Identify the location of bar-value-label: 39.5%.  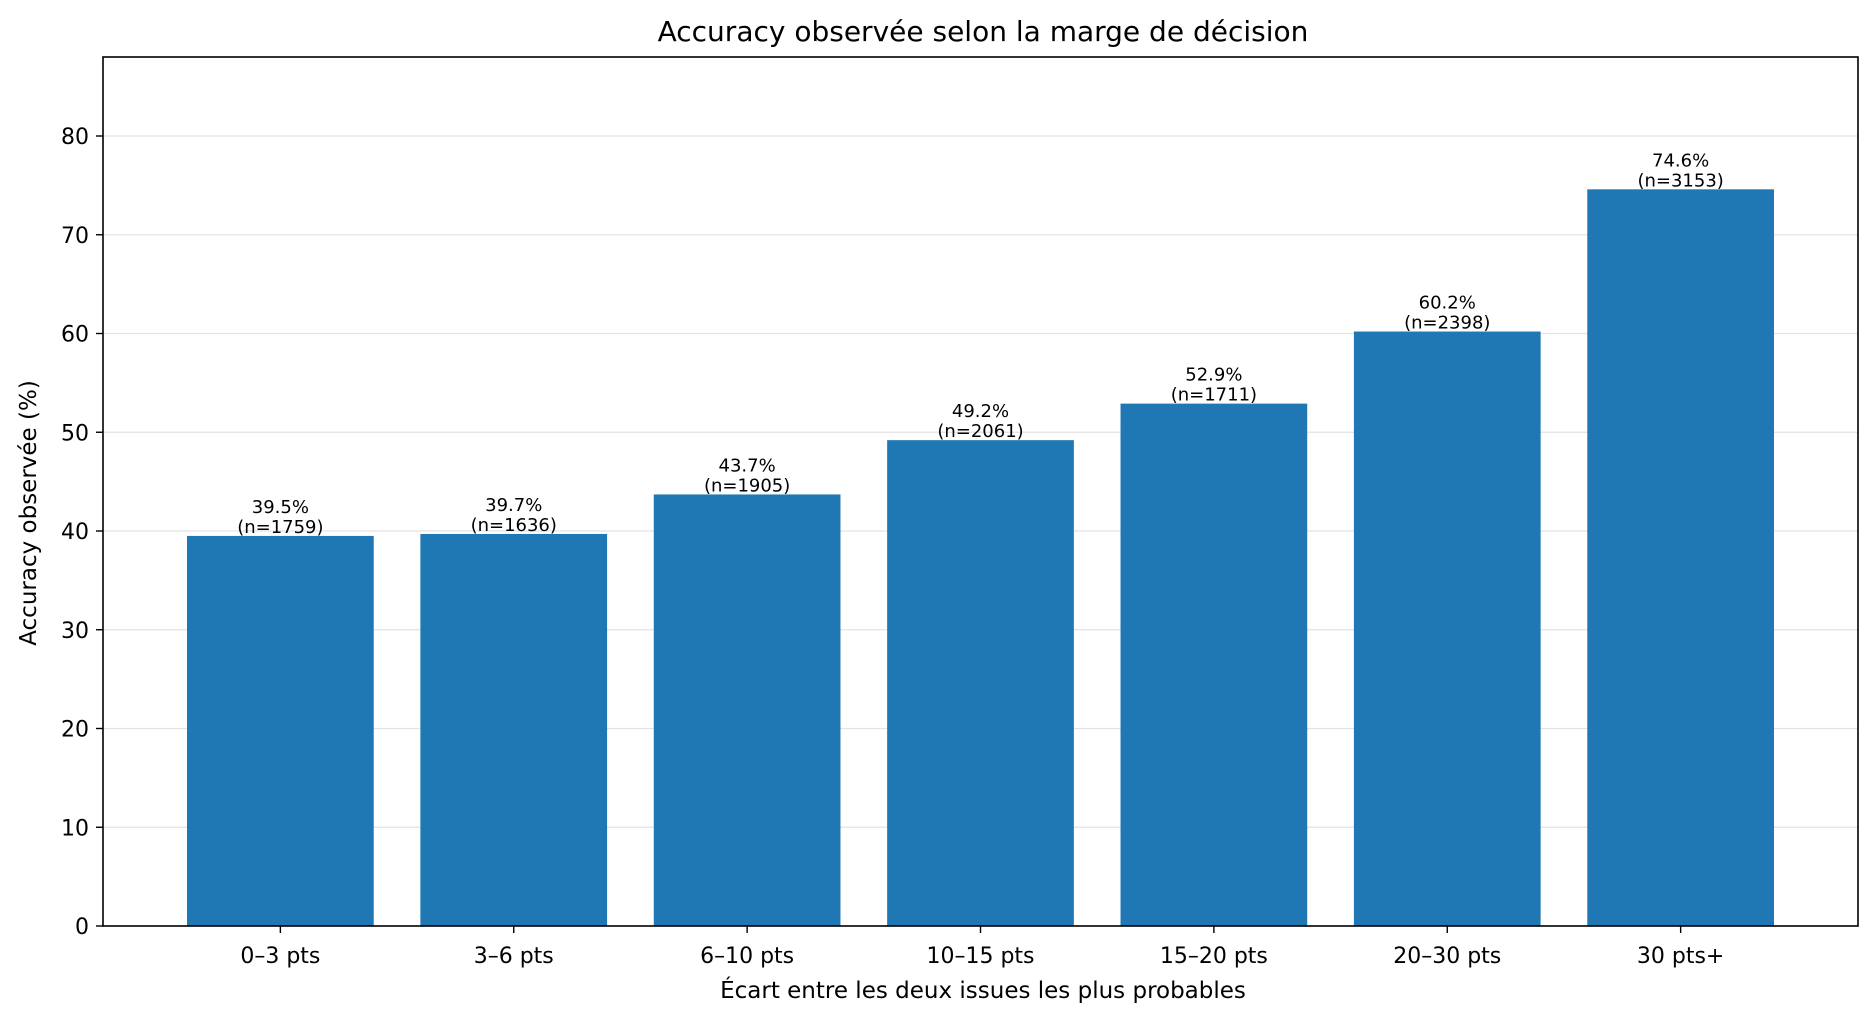
(280, 507).